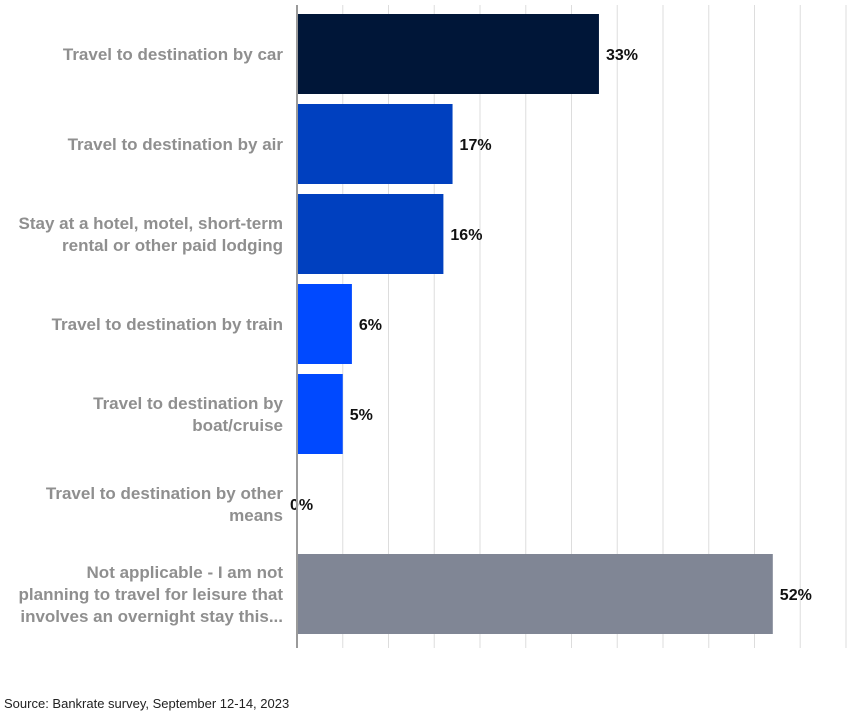  I want to click on value-label: 16%, so click(466, 235).